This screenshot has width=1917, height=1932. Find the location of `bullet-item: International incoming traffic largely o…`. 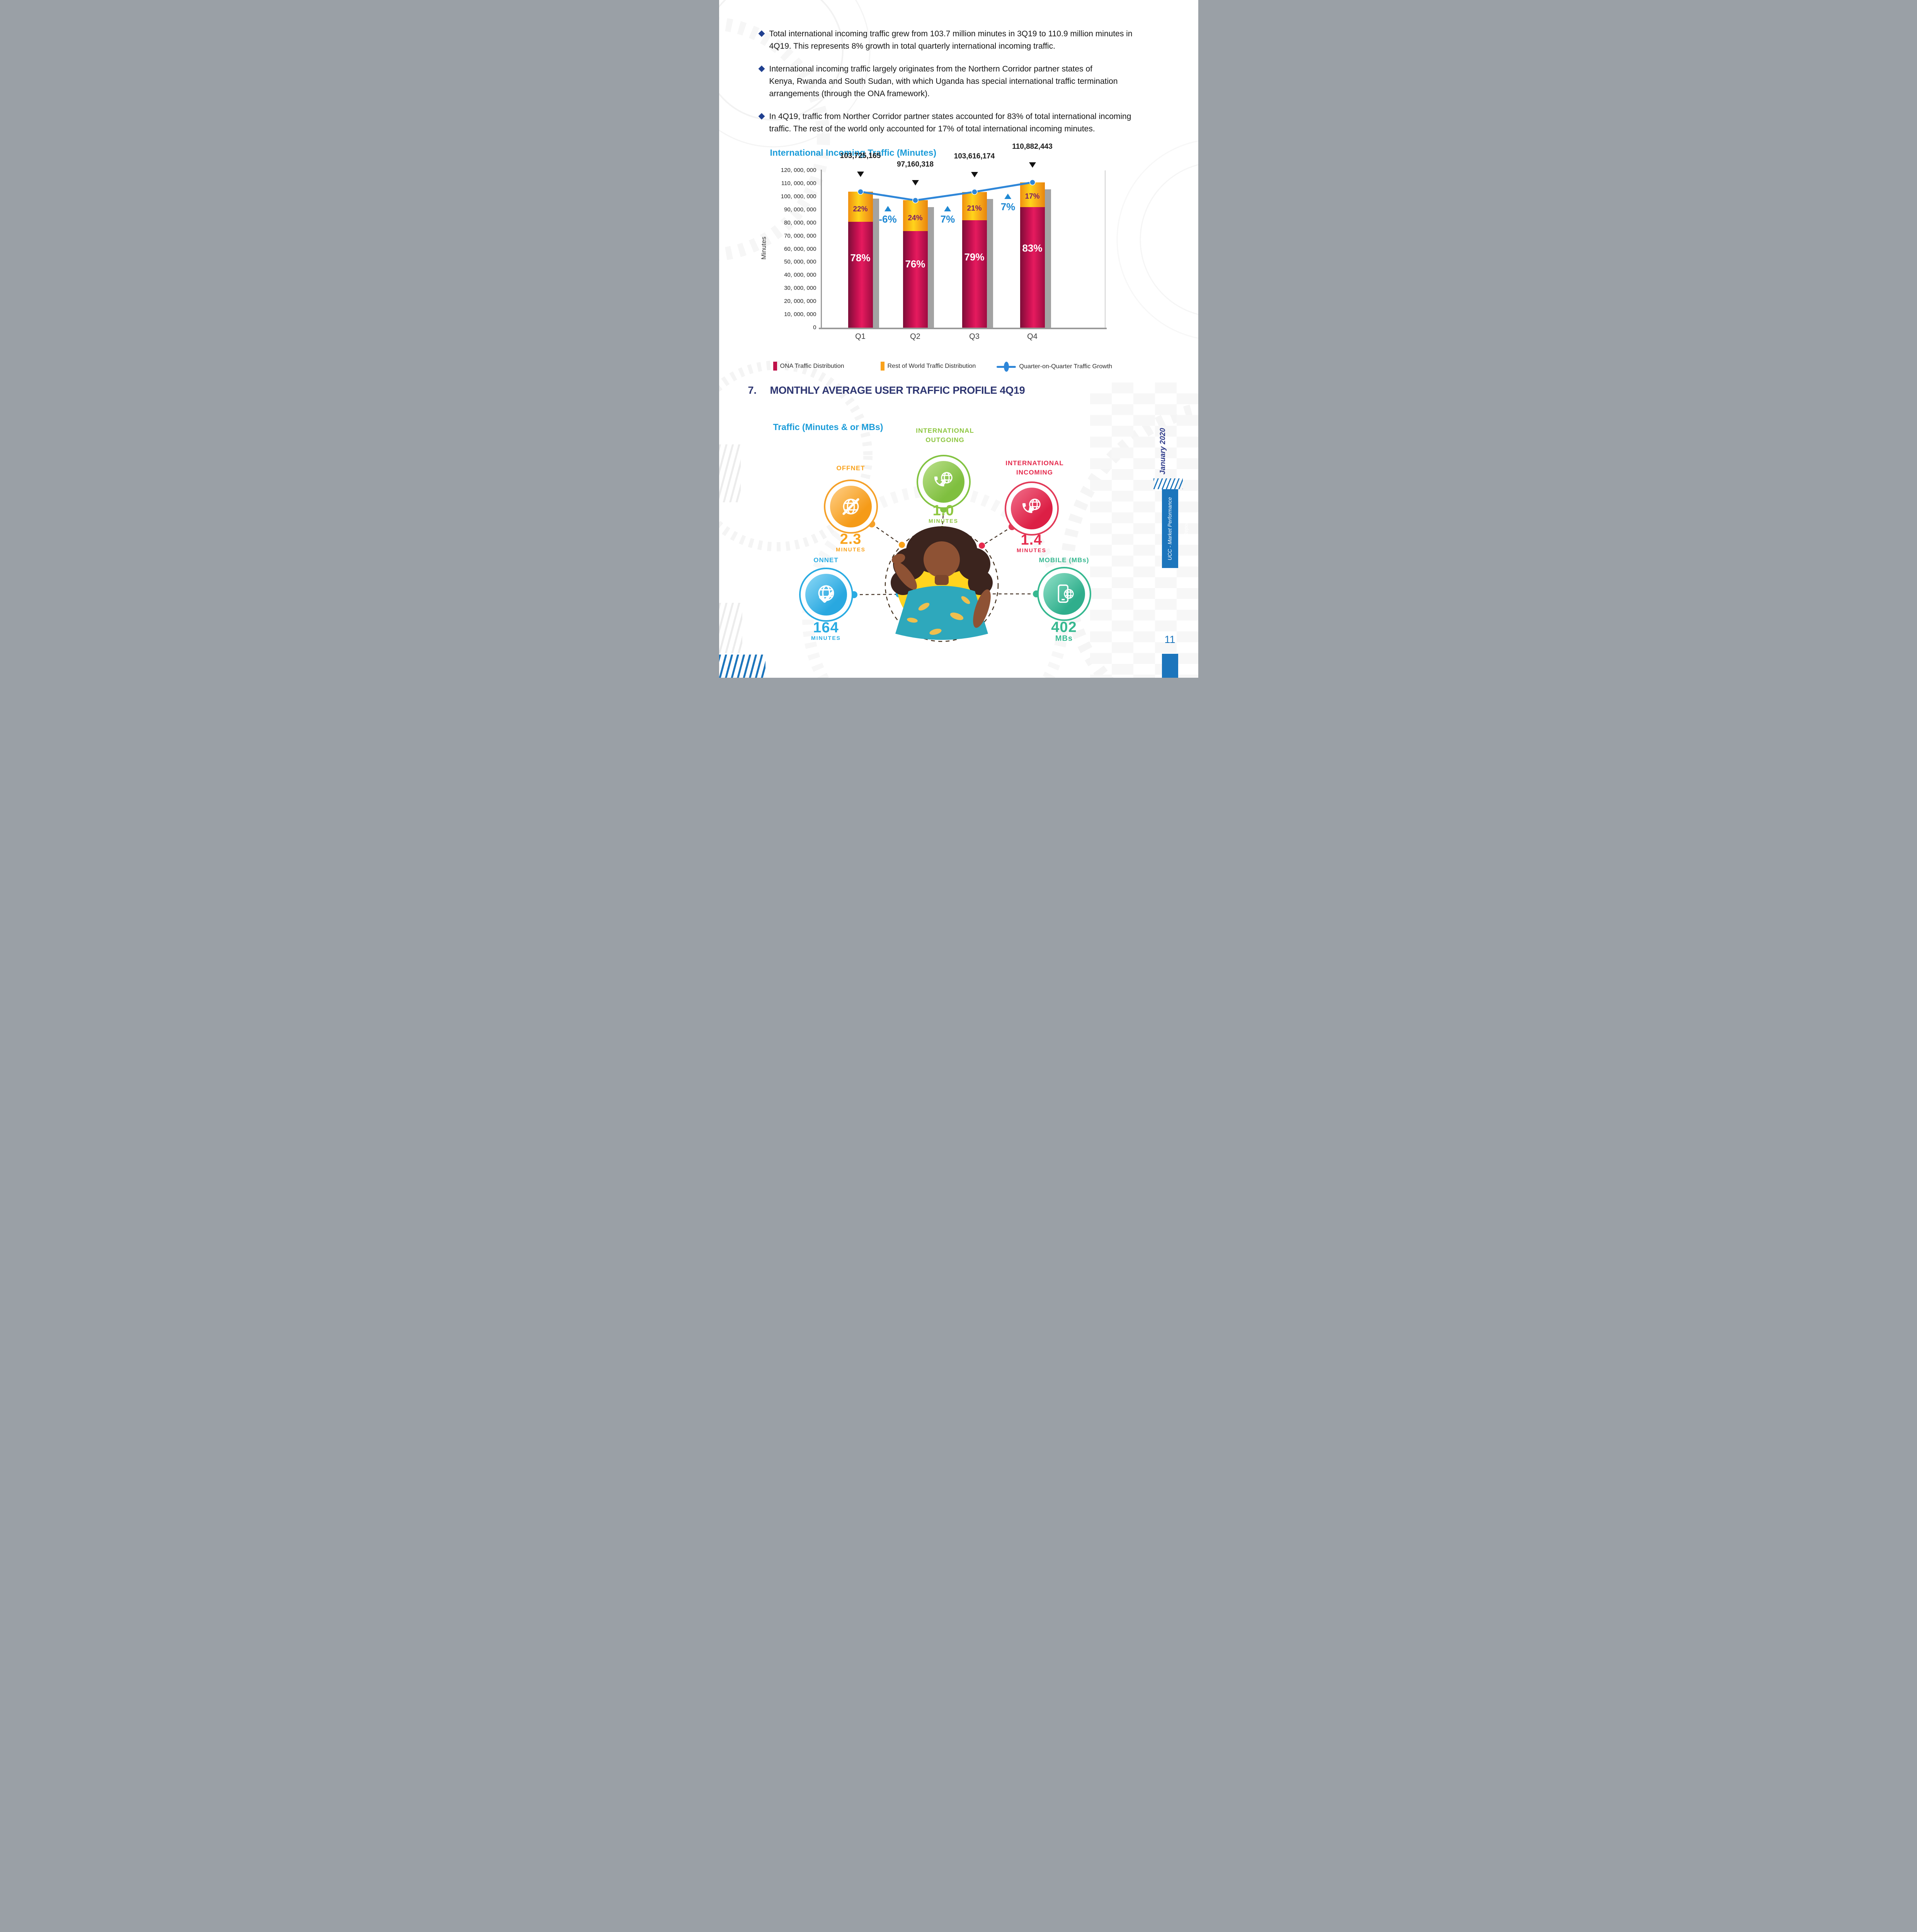

bullet-item: International incoming traffic largely o… is located at coordinates (963, 82).